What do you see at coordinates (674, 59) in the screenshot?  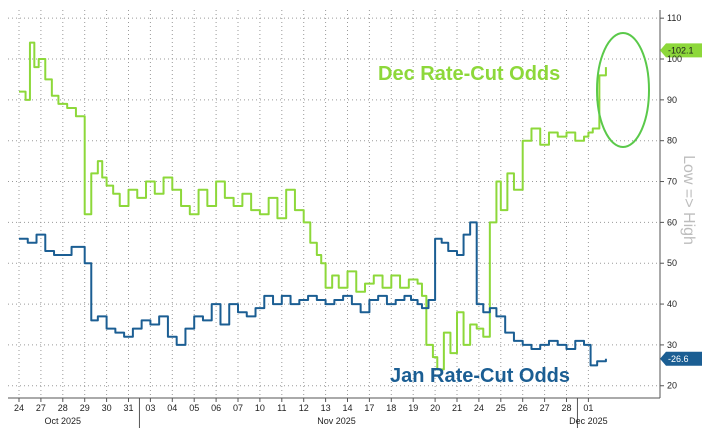 I see `y-tick-label: 100` at bounding box center [674, 59].